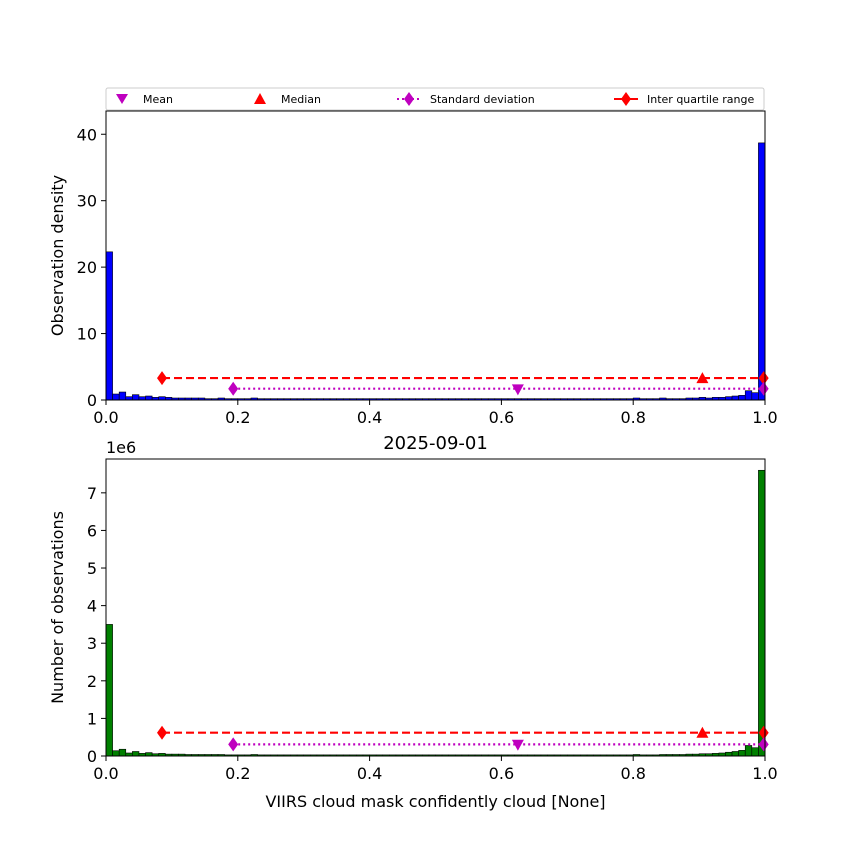  Describe the element at coordinates (96, 625) in the screenshot. I see `count-y-ticks: 0 1 2 3 4 5 6 7` at that location.